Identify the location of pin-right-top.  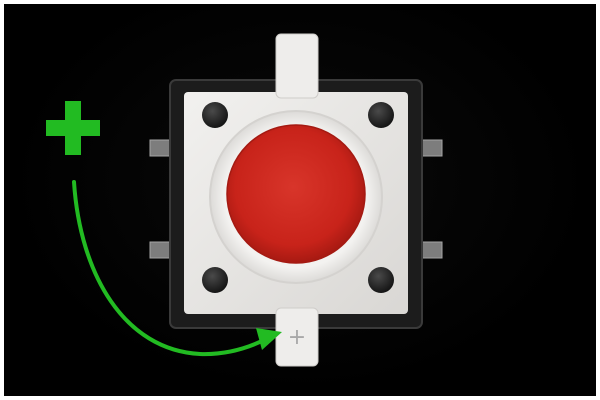
(431, 148).